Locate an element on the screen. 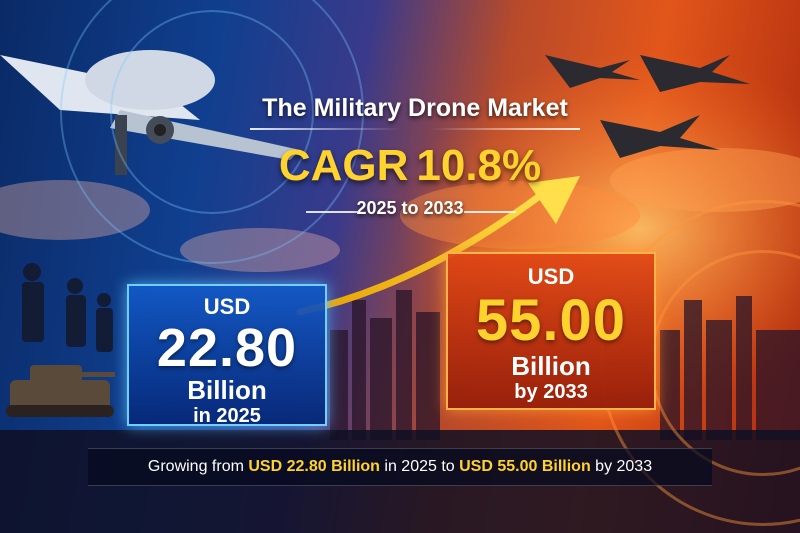 The image size is (800, 533). hud-ring is located at coordinates (212, 112).